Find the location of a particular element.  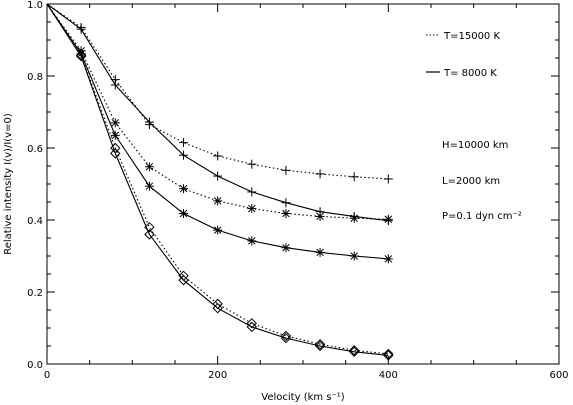

y-tick-label: 0.2 is located at coordinates (35, 293).